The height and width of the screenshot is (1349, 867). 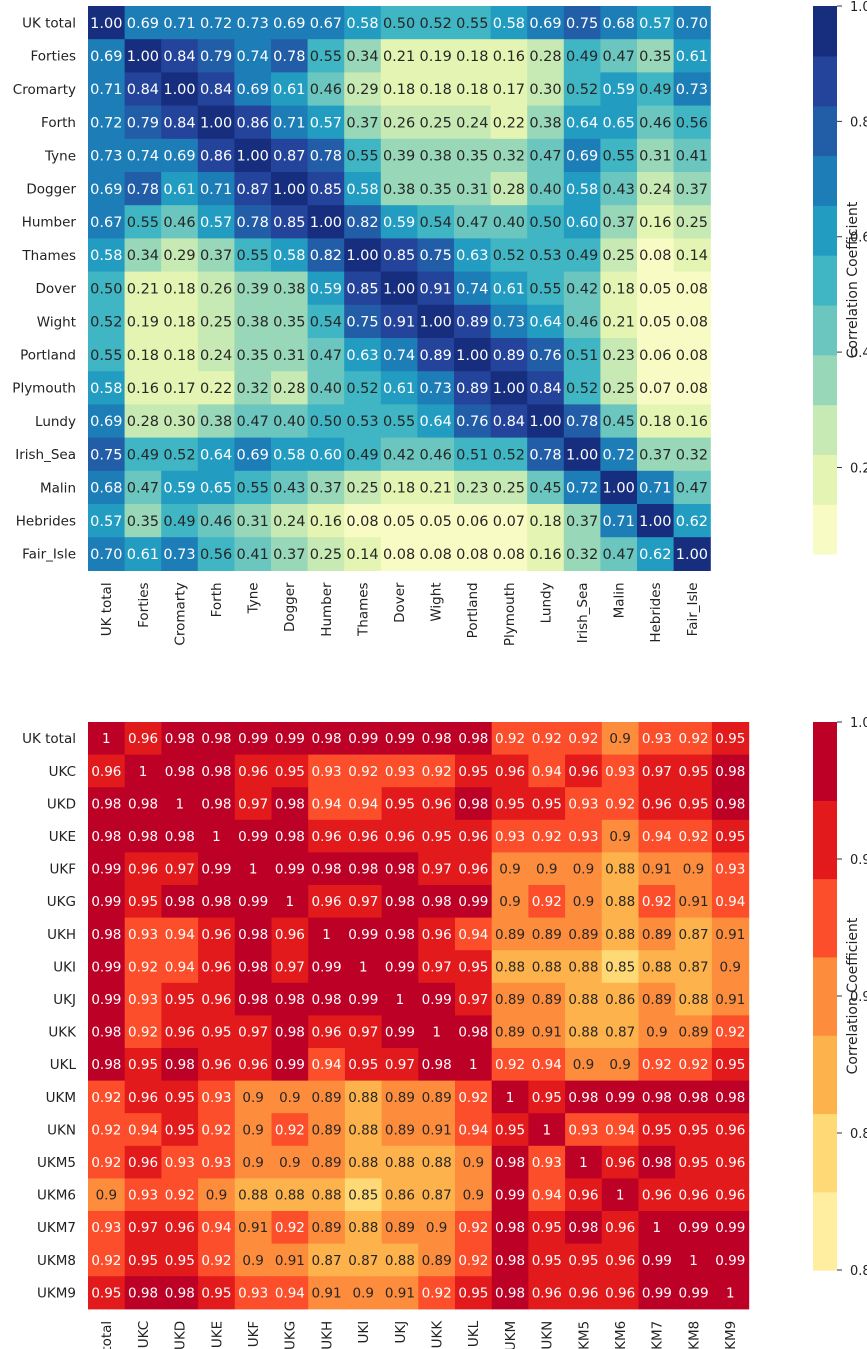 What do you see at coordinates (179, 489) in the screenshot?
I see `cell-value-label: 0.59` at bounding box center [179, 489].